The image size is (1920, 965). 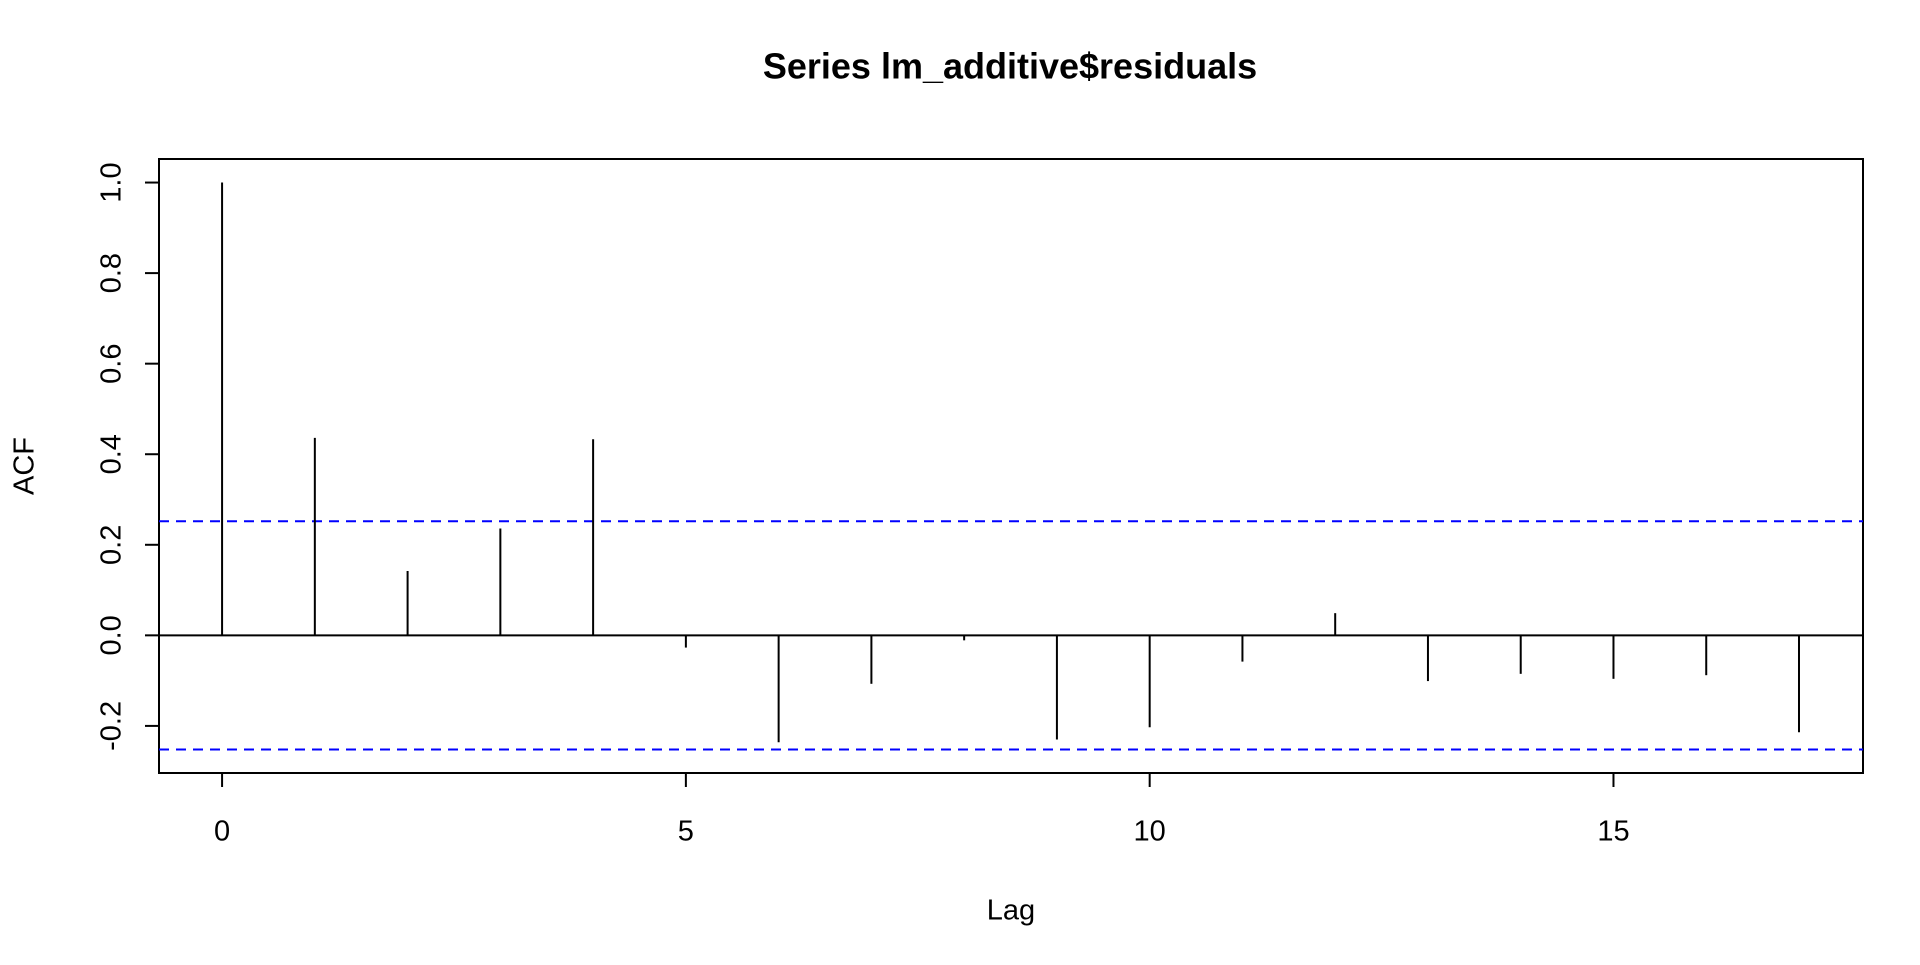 What do you see at coordinates (112, 726) in the screenshot?
I see `y-tick-label: -0.2` at bounding box center [112, 726].